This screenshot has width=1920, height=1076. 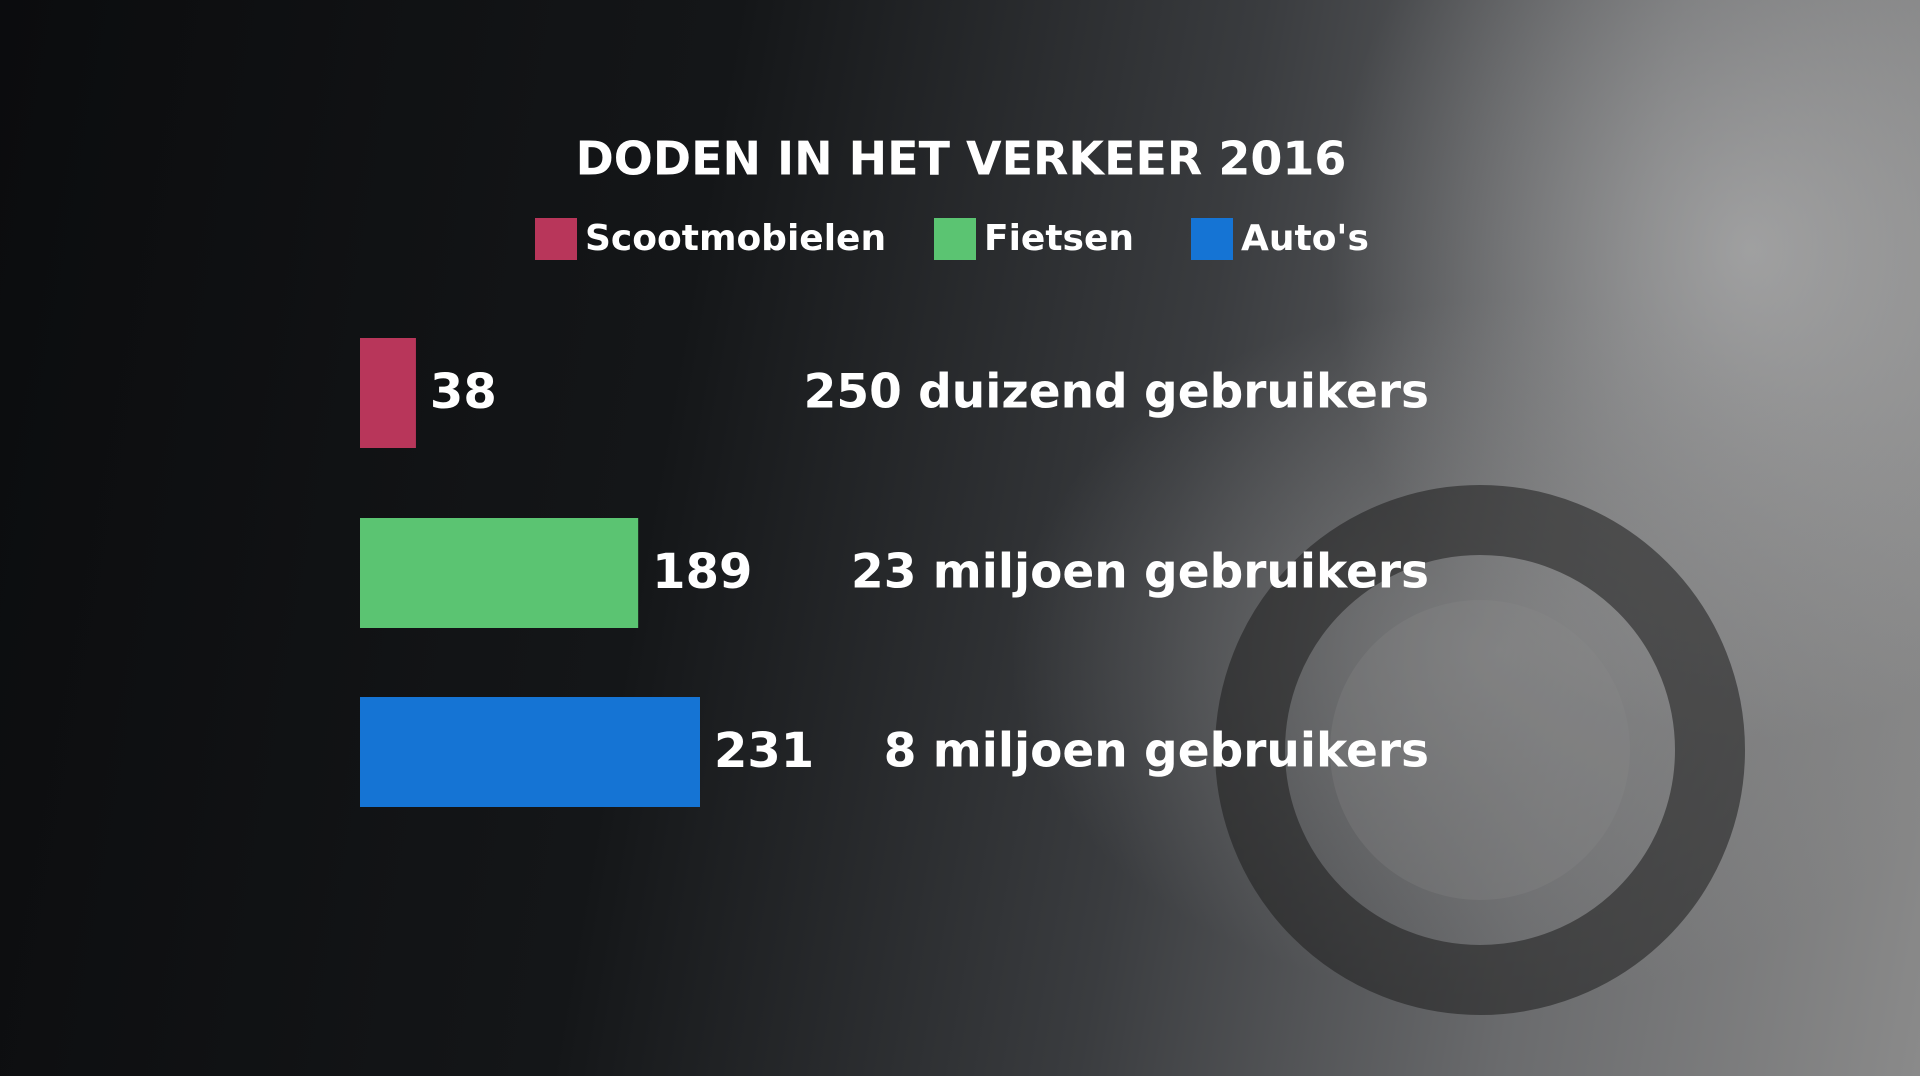 I want to click on rim-decoration, so click(x=1480, y=750).